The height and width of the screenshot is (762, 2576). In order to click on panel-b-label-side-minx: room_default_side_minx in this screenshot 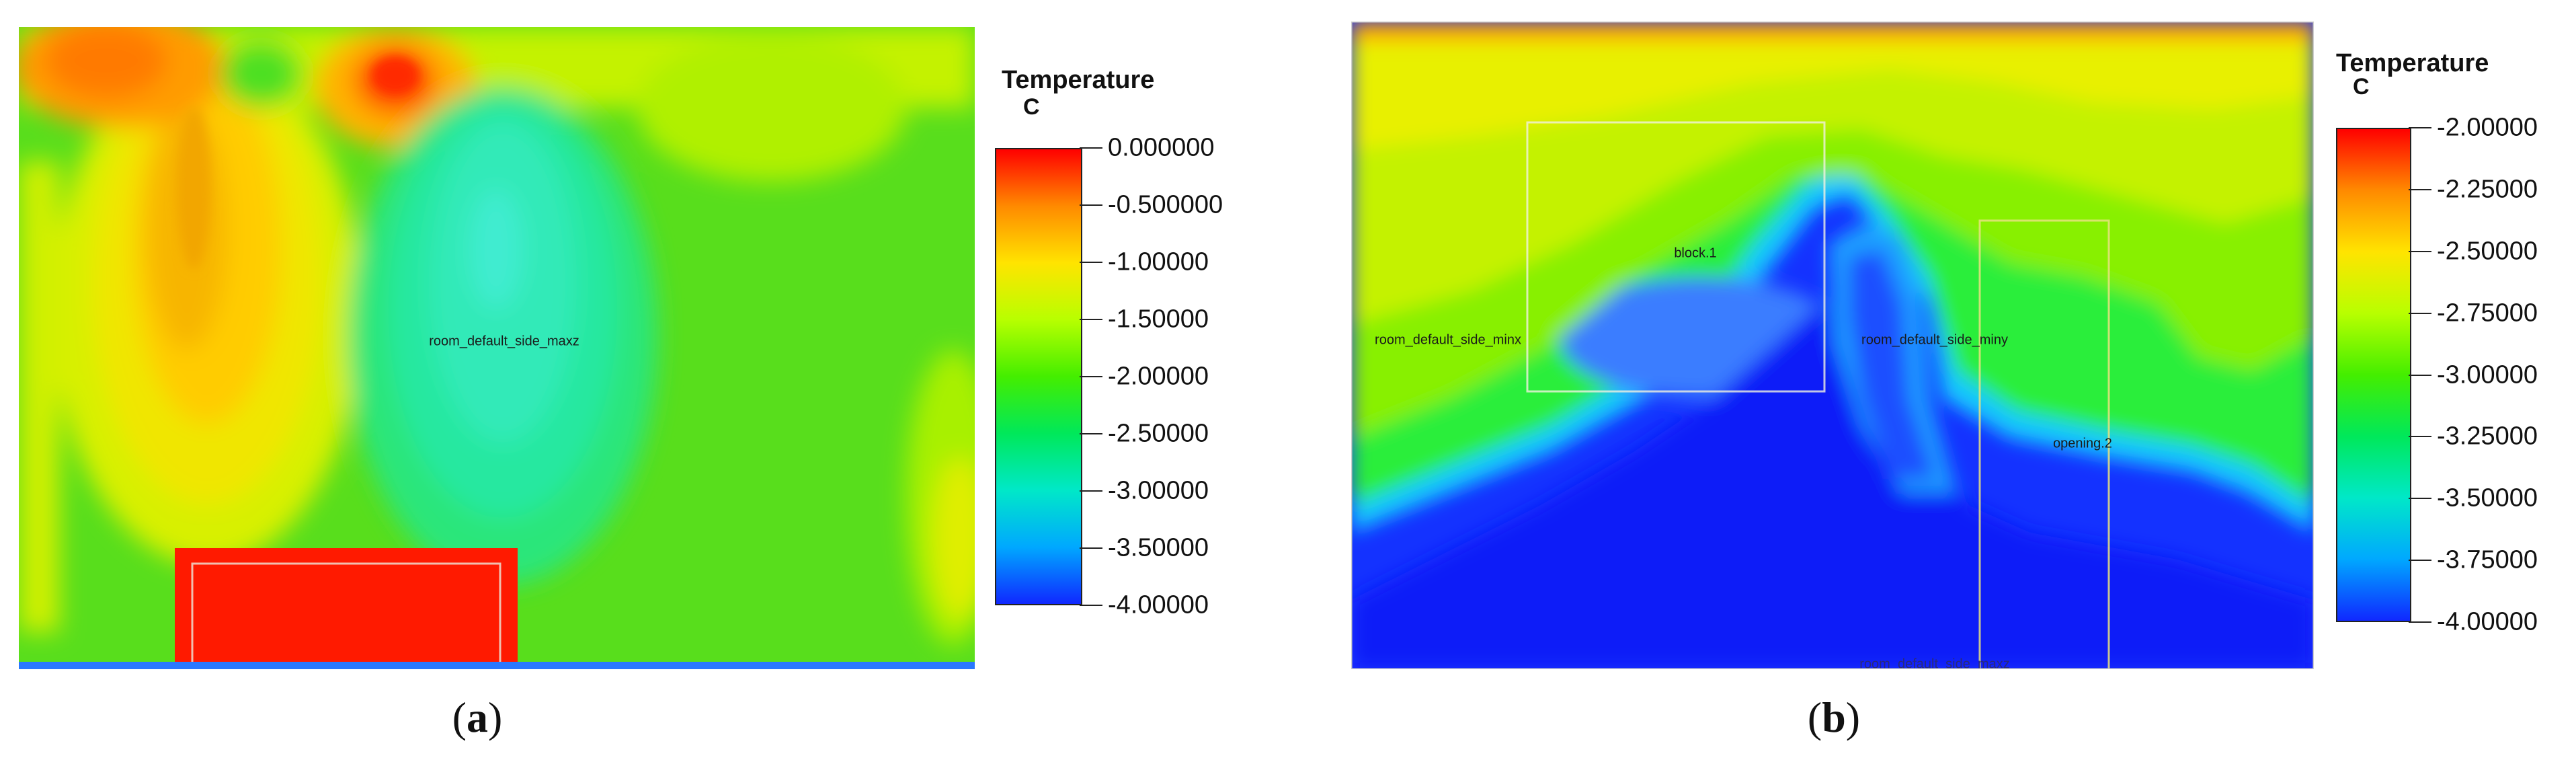, I will do `click(1448, 340)`.